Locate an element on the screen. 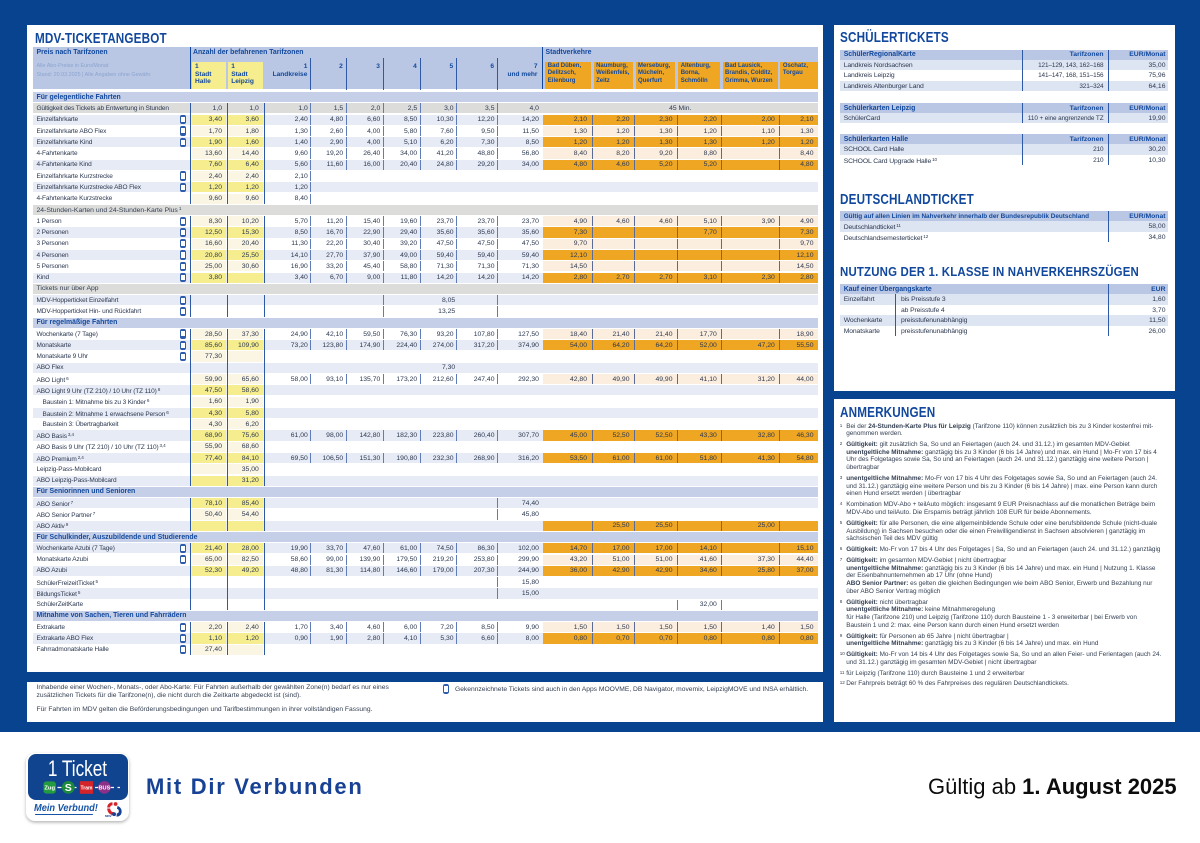 Image resolution: width=1200 pixels, height=843 pixels. svg-text: S is located at coordinates (68, 788).